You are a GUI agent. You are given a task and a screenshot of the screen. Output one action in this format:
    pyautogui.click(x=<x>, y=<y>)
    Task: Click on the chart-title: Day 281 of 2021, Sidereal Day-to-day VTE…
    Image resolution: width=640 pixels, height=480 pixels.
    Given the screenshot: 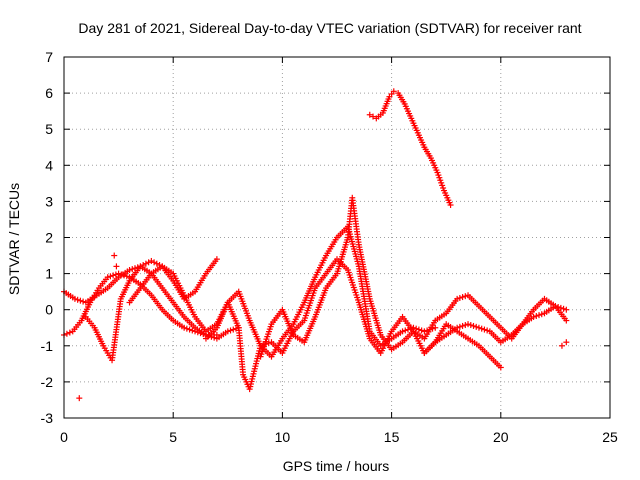 What is the action you would take?
    pyautogui.click(x=329, y=28)
    